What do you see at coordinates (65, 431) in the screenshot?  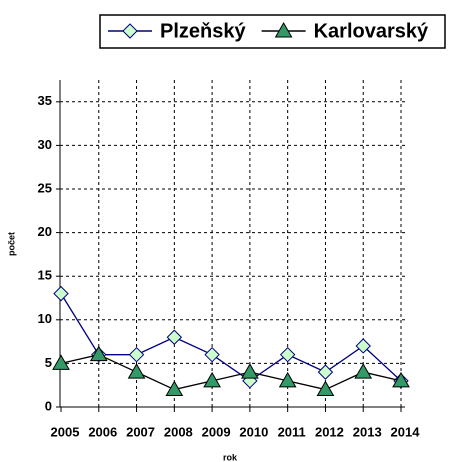 I see `x-tick-label: 2005` at bounding box center [65, 431].